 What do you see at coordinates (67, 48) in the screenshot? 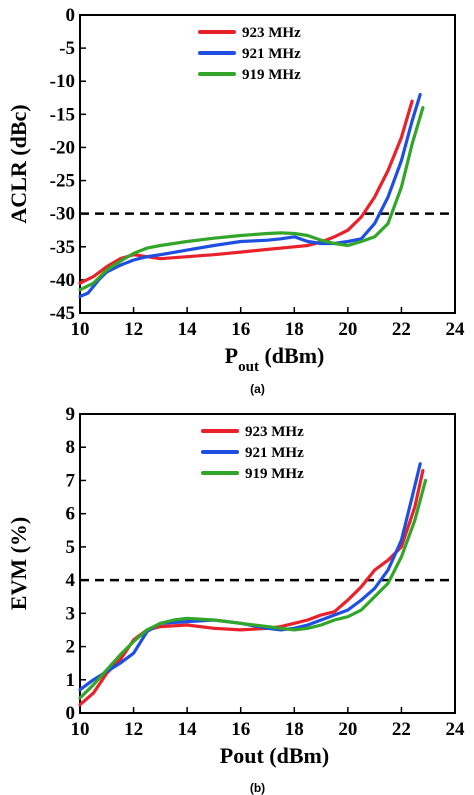
I see `y-tick-label: -5` at bounding box center [67, 48].